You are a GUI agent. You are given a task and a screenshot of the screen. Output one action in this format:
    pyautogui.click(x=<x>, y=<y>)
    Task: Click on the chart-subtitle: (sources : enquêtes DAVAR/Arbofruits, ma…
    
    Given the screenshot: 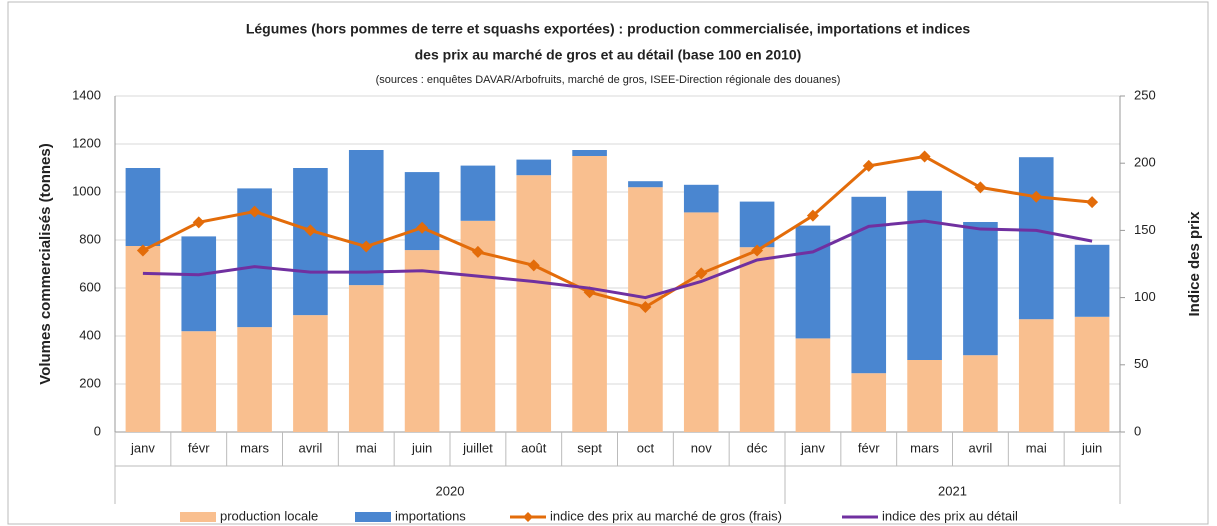 What is the action you would take?
    pyautogui.click(x=608, y=80)
    